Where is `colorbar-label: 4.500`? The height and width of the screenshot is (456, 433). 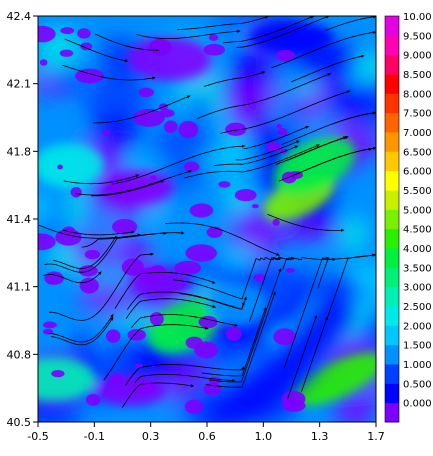
colorbar-label: 4.500 is located at coordinates (417, 230).